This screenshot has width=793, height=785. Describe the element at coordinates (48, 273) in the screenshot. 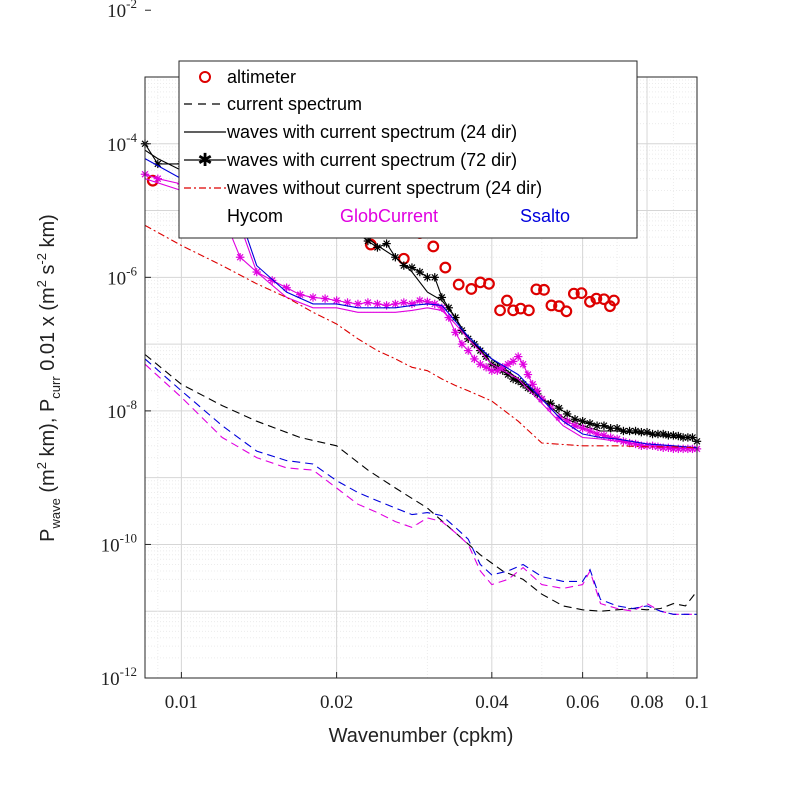

I see `y-label-p5: s` at that location.